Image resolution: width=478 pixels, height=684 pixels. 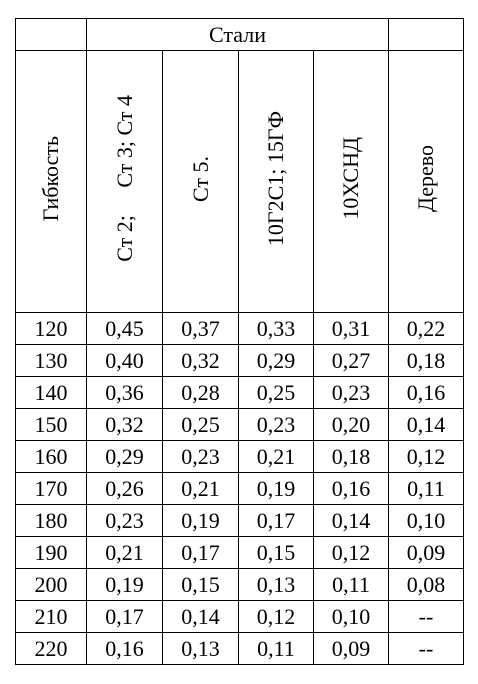 What do you see at coordinates (51, 616) in the screenshot?
I see `table-cell: 210` at bounding box center [51, 616].